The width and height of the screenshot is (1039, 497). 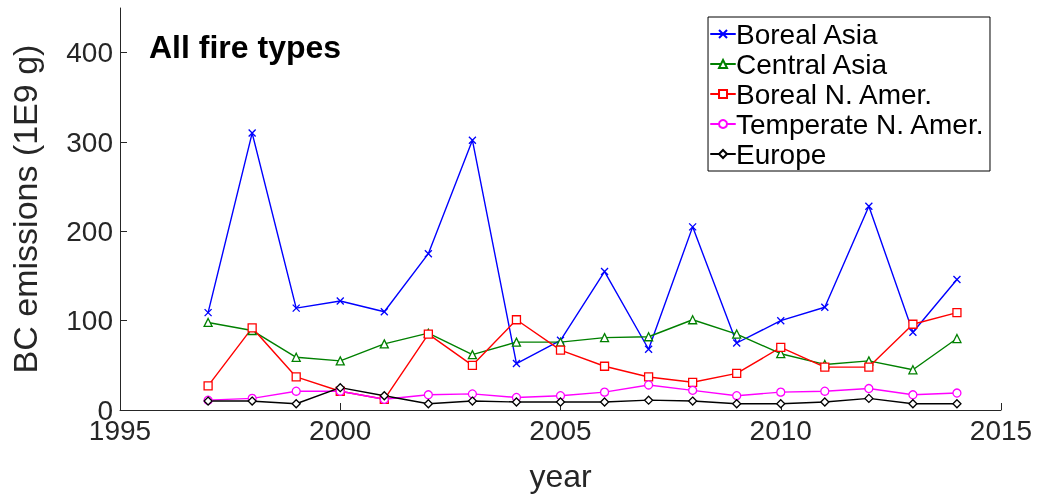 What do you see at coordinates (89, 53) in the screenshot?
I see `y-tick-label: 400` at bounding box center [89, 53].